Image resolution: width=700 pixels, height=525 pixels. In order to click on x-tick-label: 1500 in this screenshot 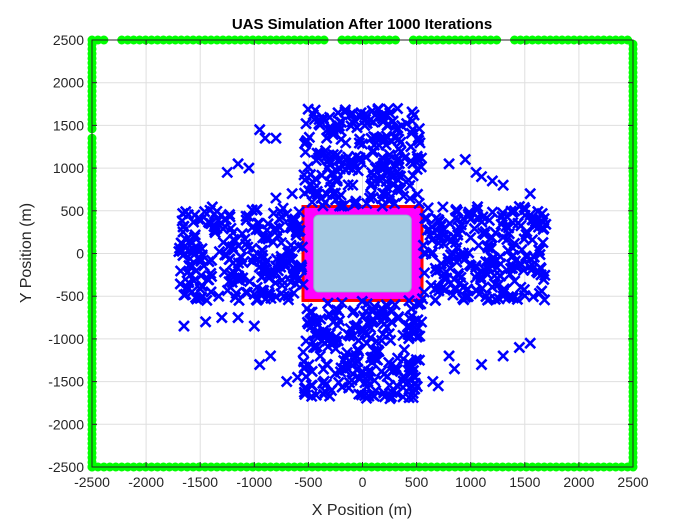, I will do `click(524, 482)`.